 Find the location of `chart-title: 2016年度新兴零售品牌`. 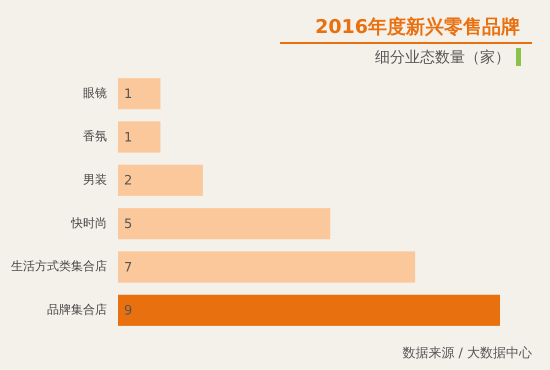

chart-title: 2016年度新兴零售品牌 is located at coordinates (417, 27).